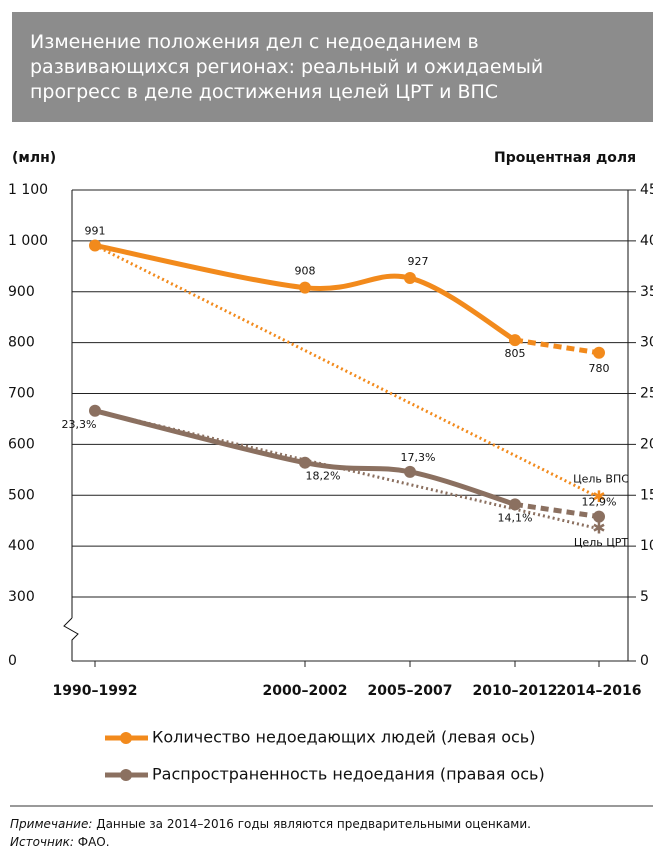 This screenshot has width=653, height=851. What do you see at coordinates (270, 842) in the screenshot?
I see `source: Источник: ФАО.` at bounding box center [270, 842].